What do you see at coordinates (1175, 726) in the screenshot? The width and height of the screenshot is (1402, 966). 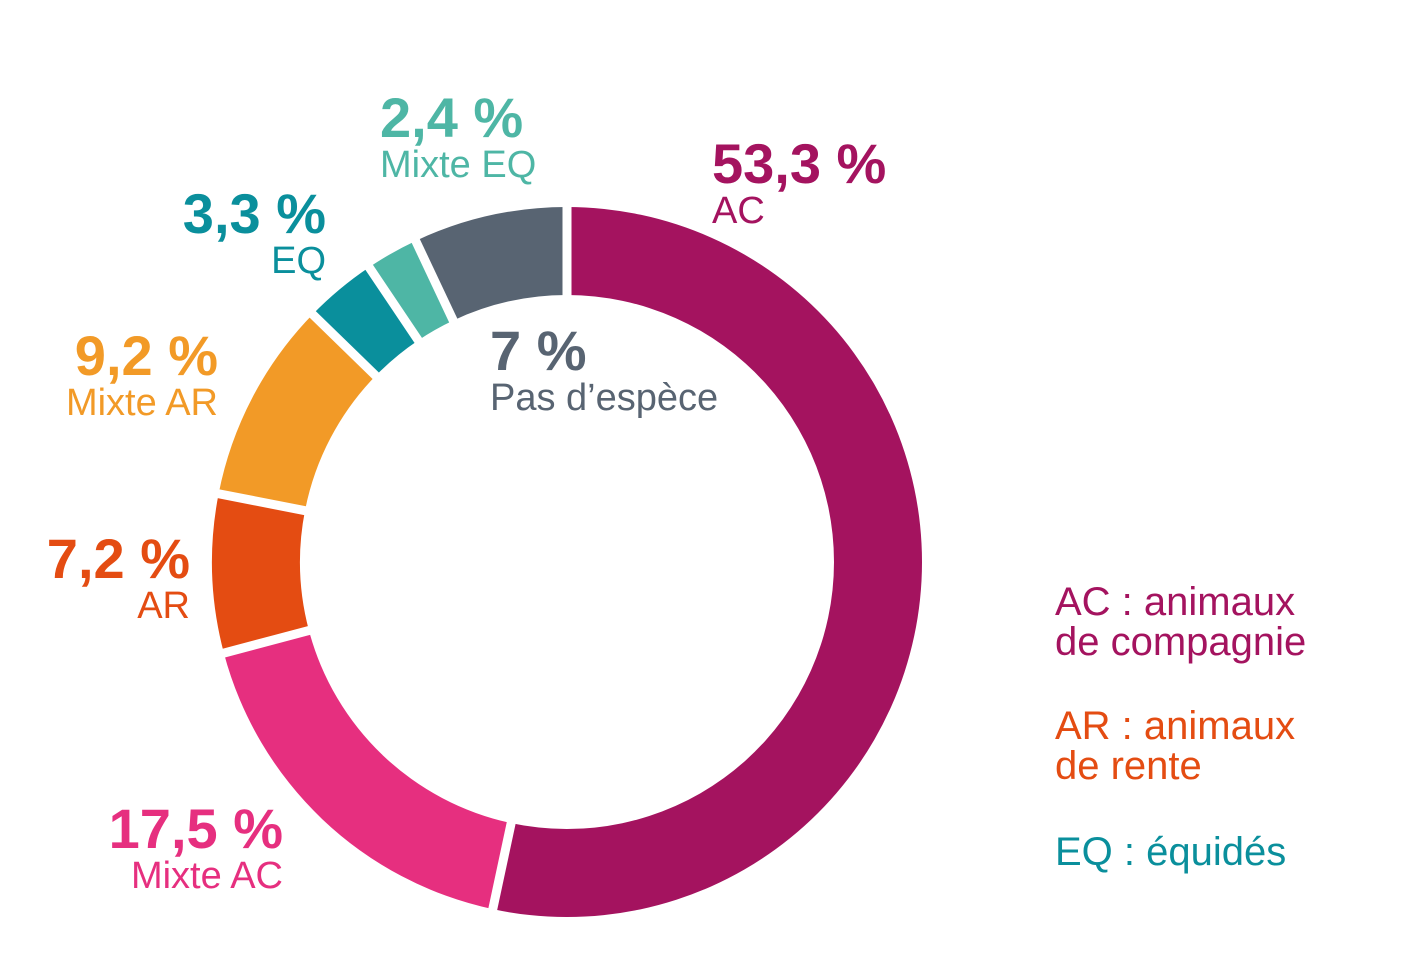 I see `legend-item-ar-line1: AR : animaux` at bounding box center [1175, 726].